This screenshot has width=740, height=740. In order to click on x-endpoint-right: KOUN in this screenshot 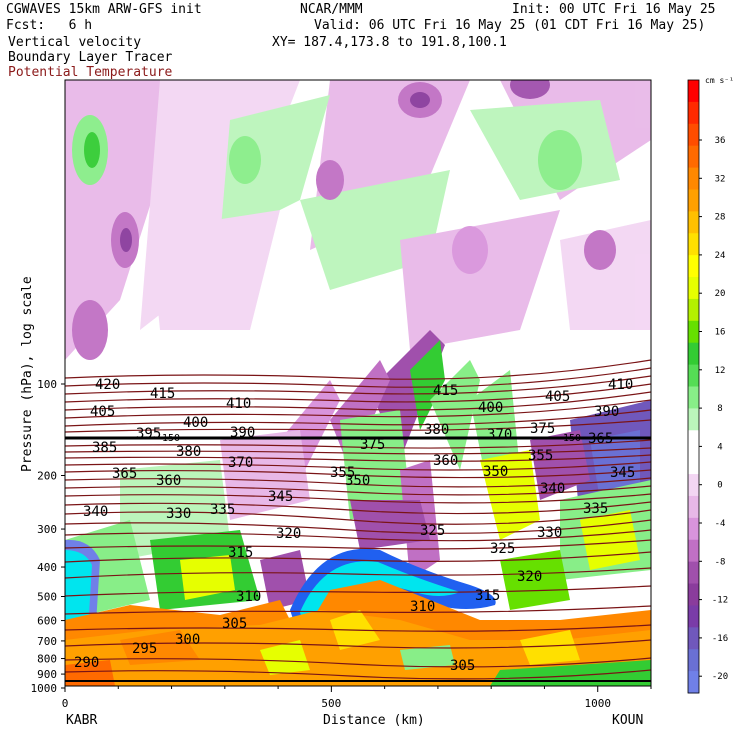, I will do `click(627, 720)`.